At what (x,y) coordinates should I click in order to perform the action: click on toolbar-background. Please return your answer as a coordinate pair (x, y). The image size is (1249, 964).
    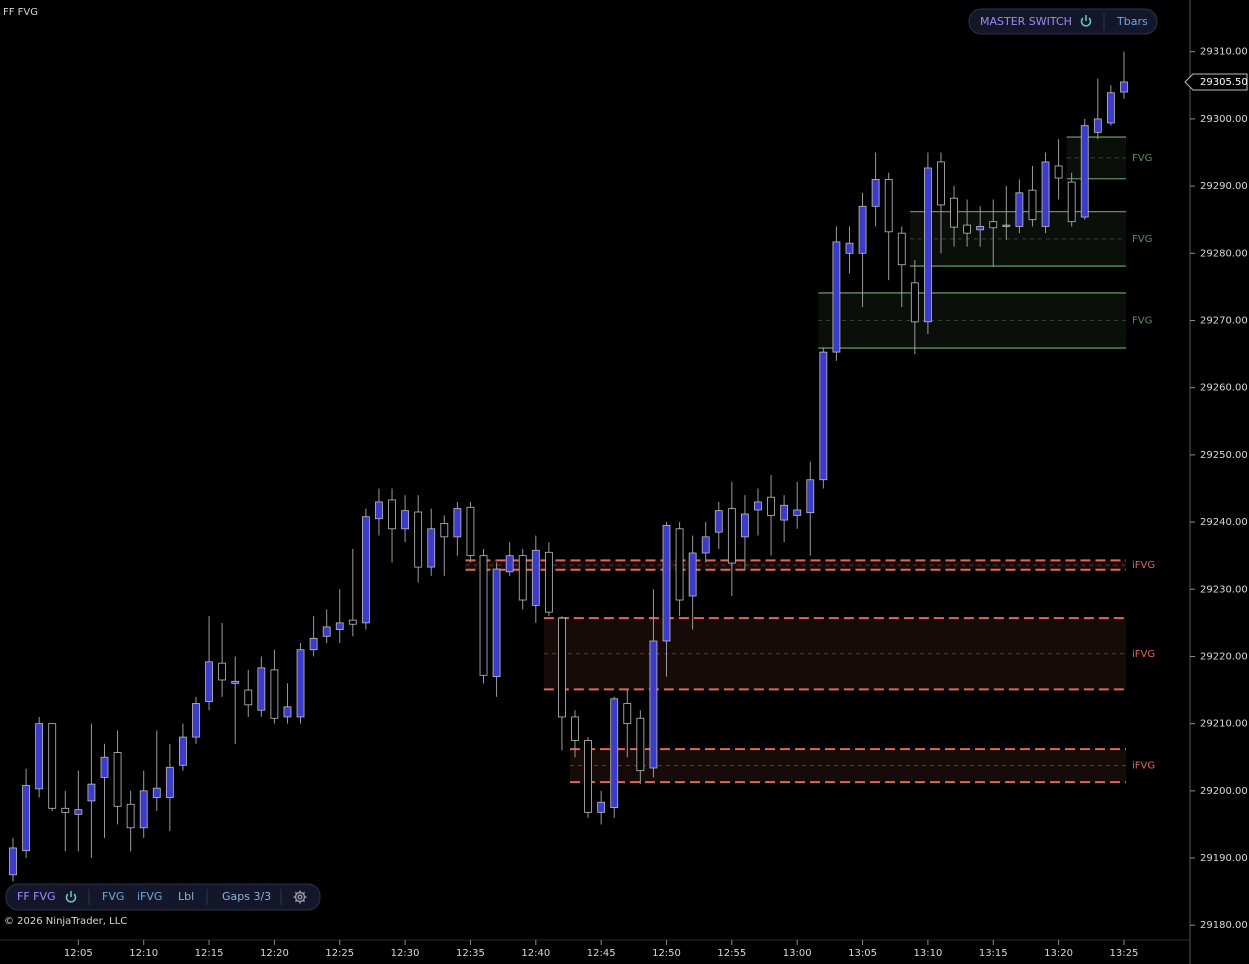
    Looking at the image, I should click on (163, 897).